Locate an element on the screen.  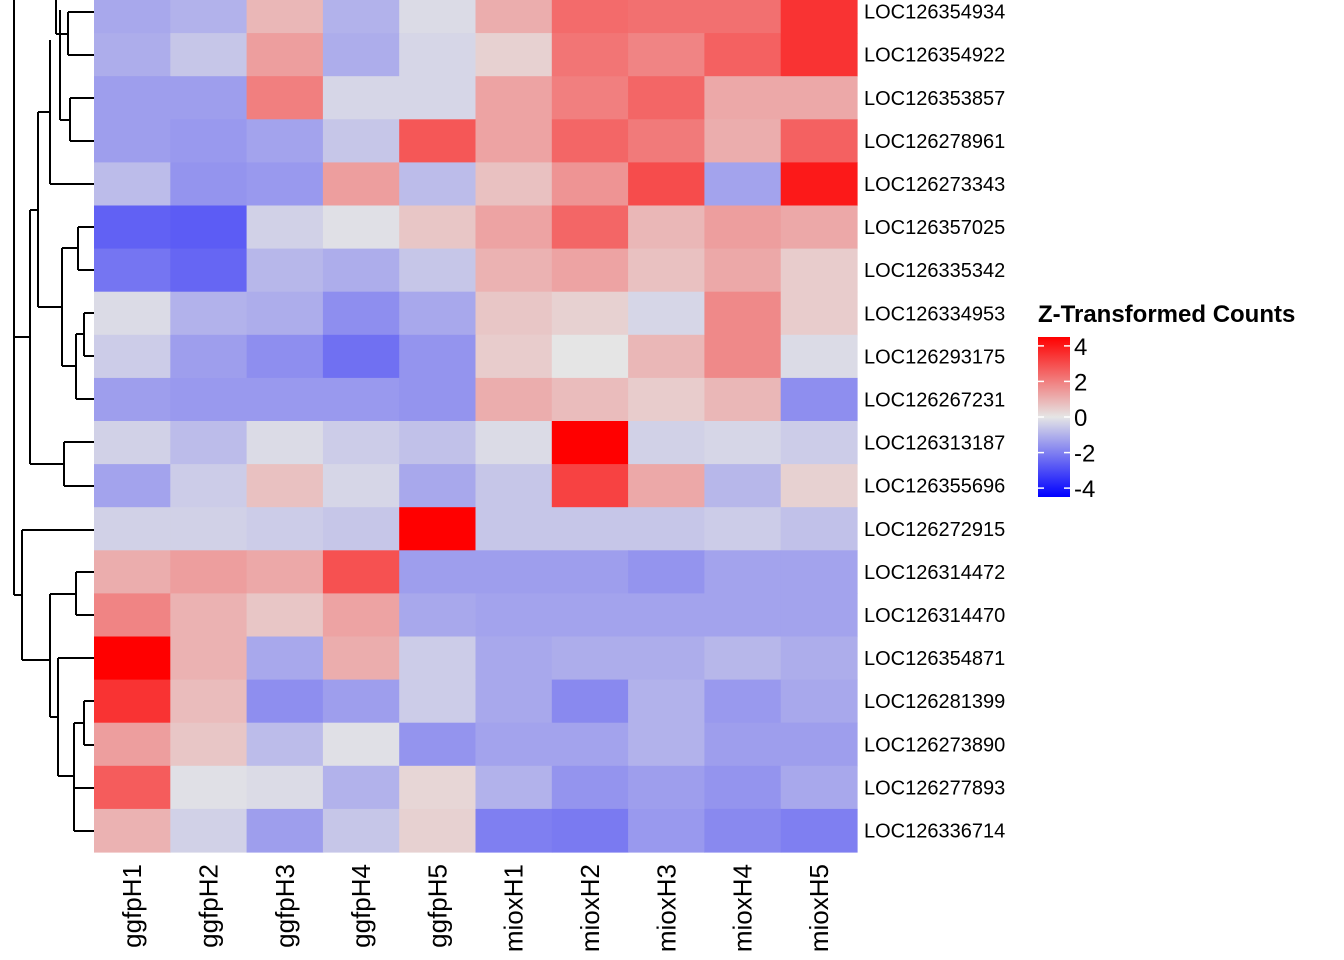
row-label: LOC126273890 is located at coordinates (934, 745).